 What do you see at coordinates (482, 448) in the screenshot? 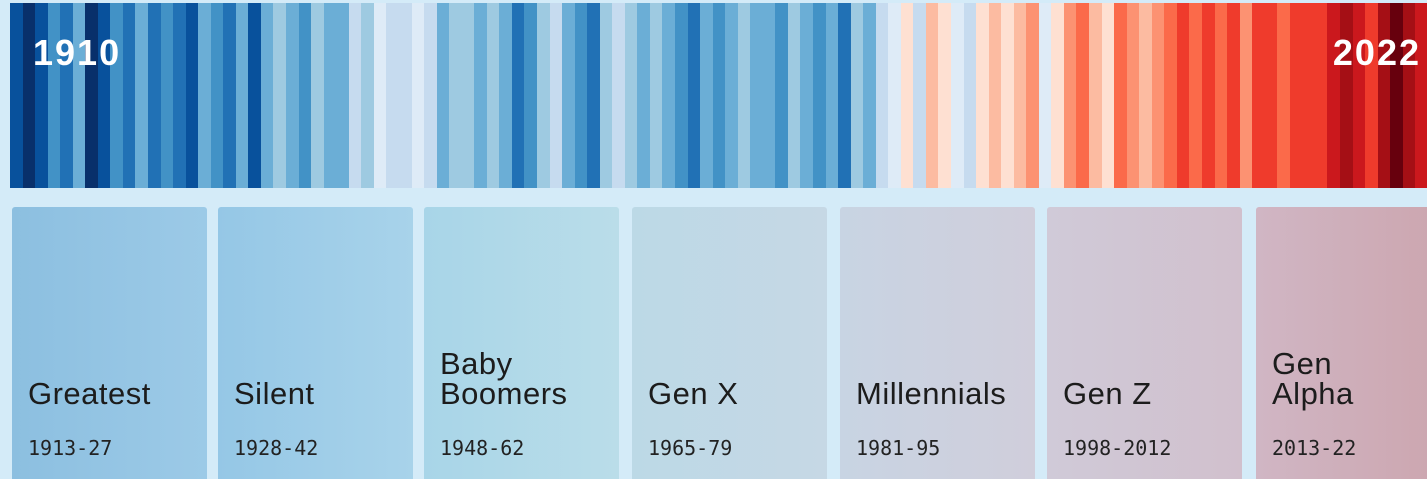
I see `generation-years: 1948-62` at bounding box center [482, 448].